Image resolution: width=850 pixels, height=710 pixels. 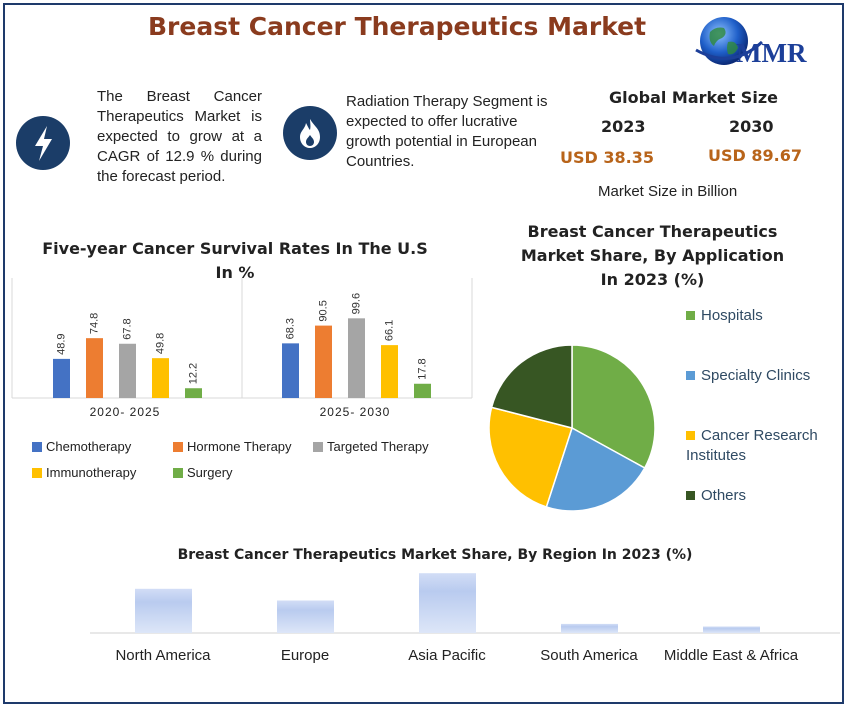 What do you see at coordinates (355, 412) in the screenshot?
I see `category-label-2: 2025- 2030` at bounding box center [355, 412].